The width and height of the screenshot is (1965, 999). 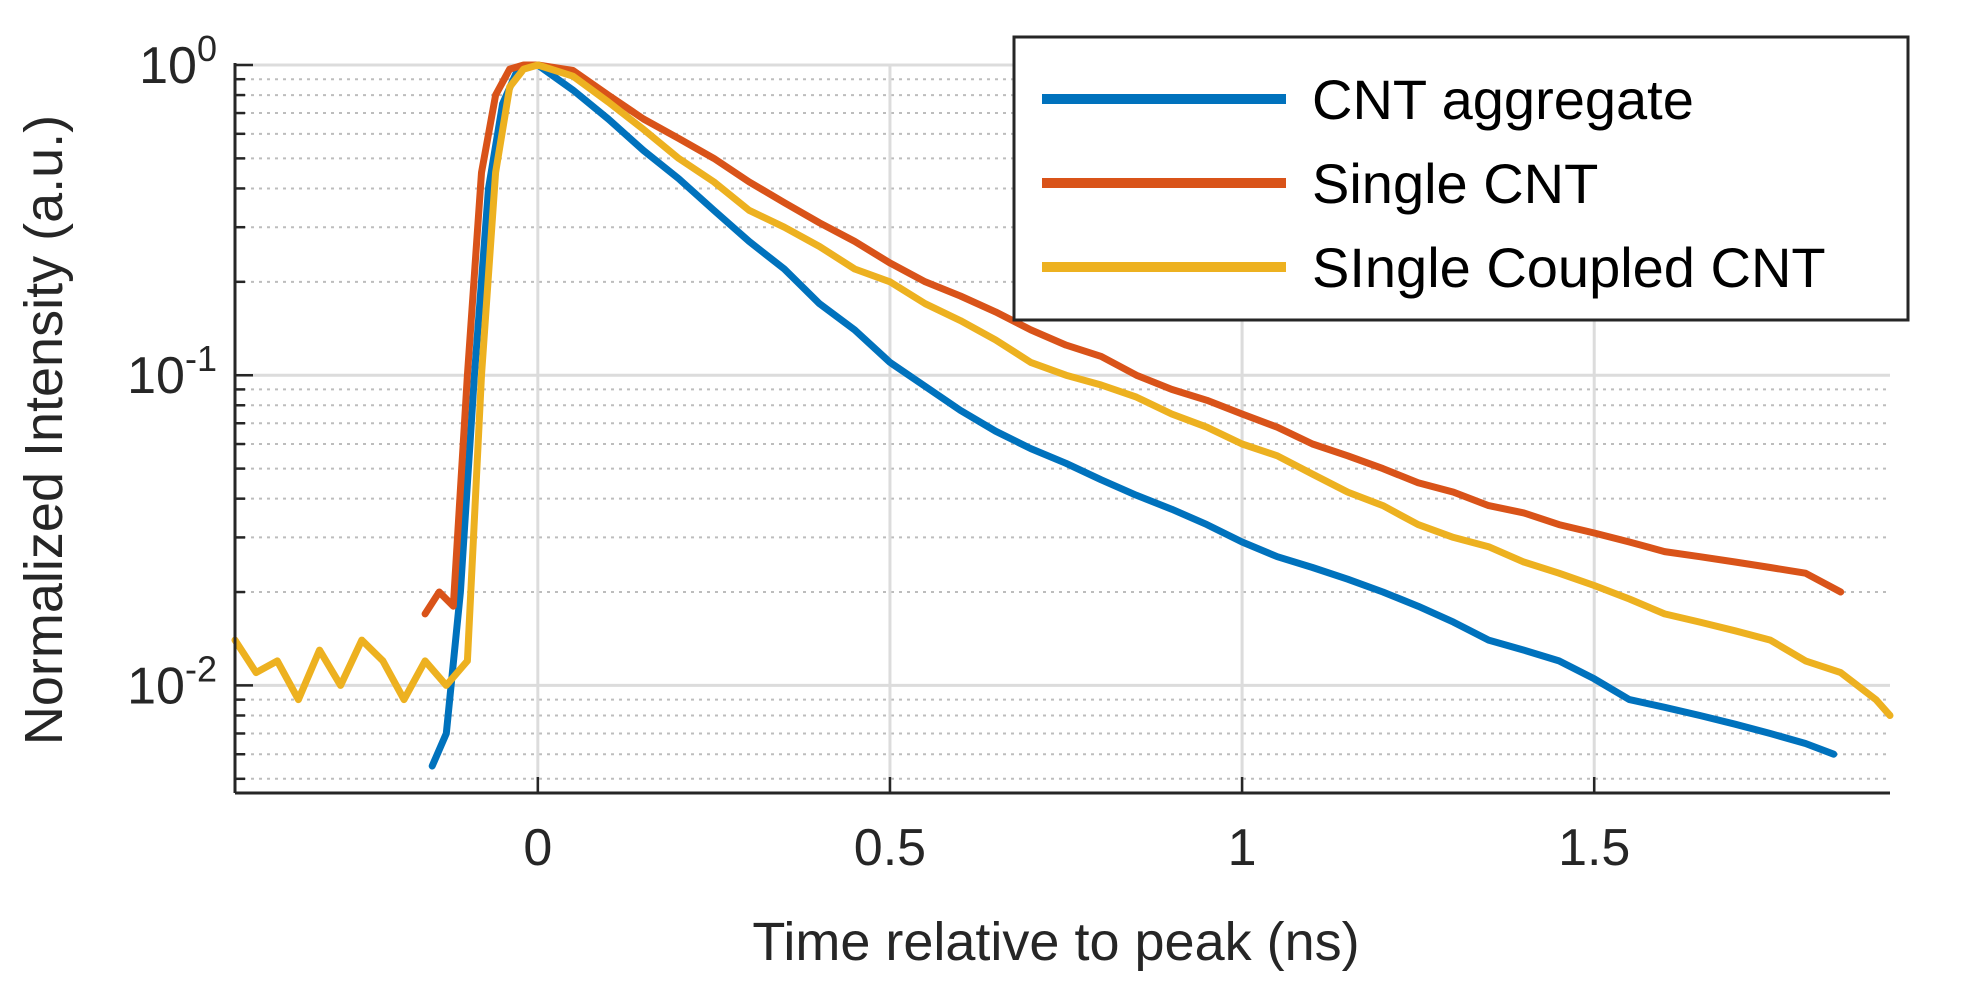 What do you see at coordinates (1076, 848) in the screenshot?
I see `x-ticks: 0 0.5 1 1.5` at bounding box center [1076, 848].